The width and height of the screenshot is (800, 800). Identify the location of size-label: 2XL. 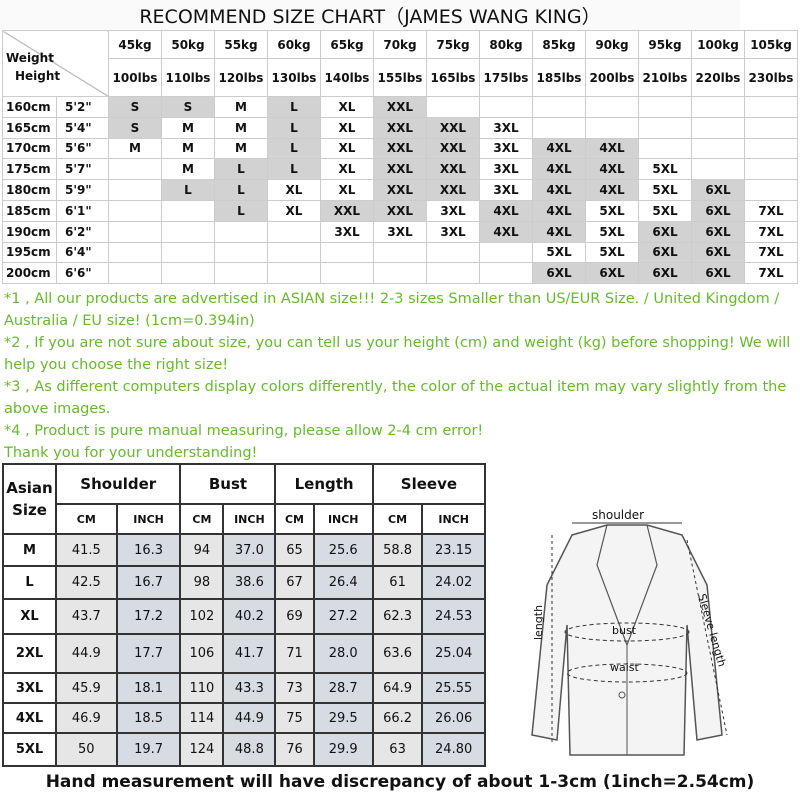
(29, 653).